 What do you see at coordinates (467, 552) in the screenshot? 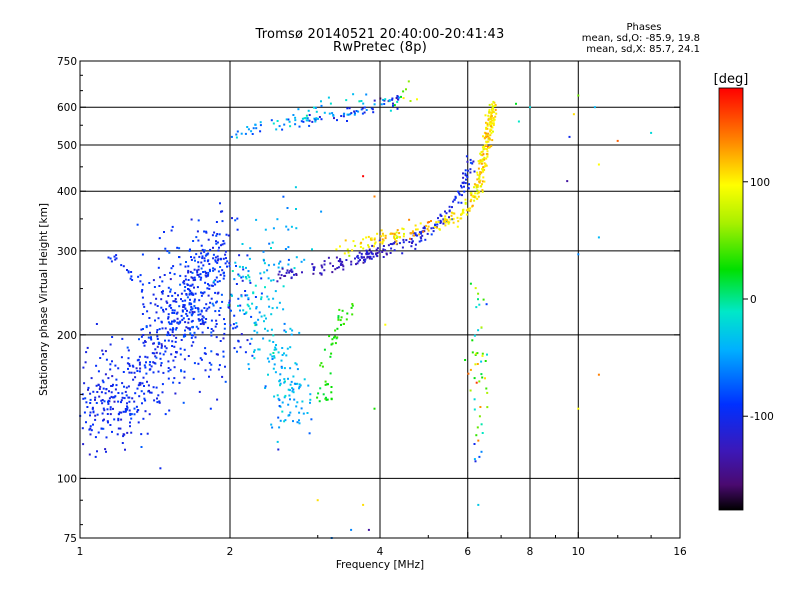
I see `x-tick-label: 6` at bounding box center [467, 552].